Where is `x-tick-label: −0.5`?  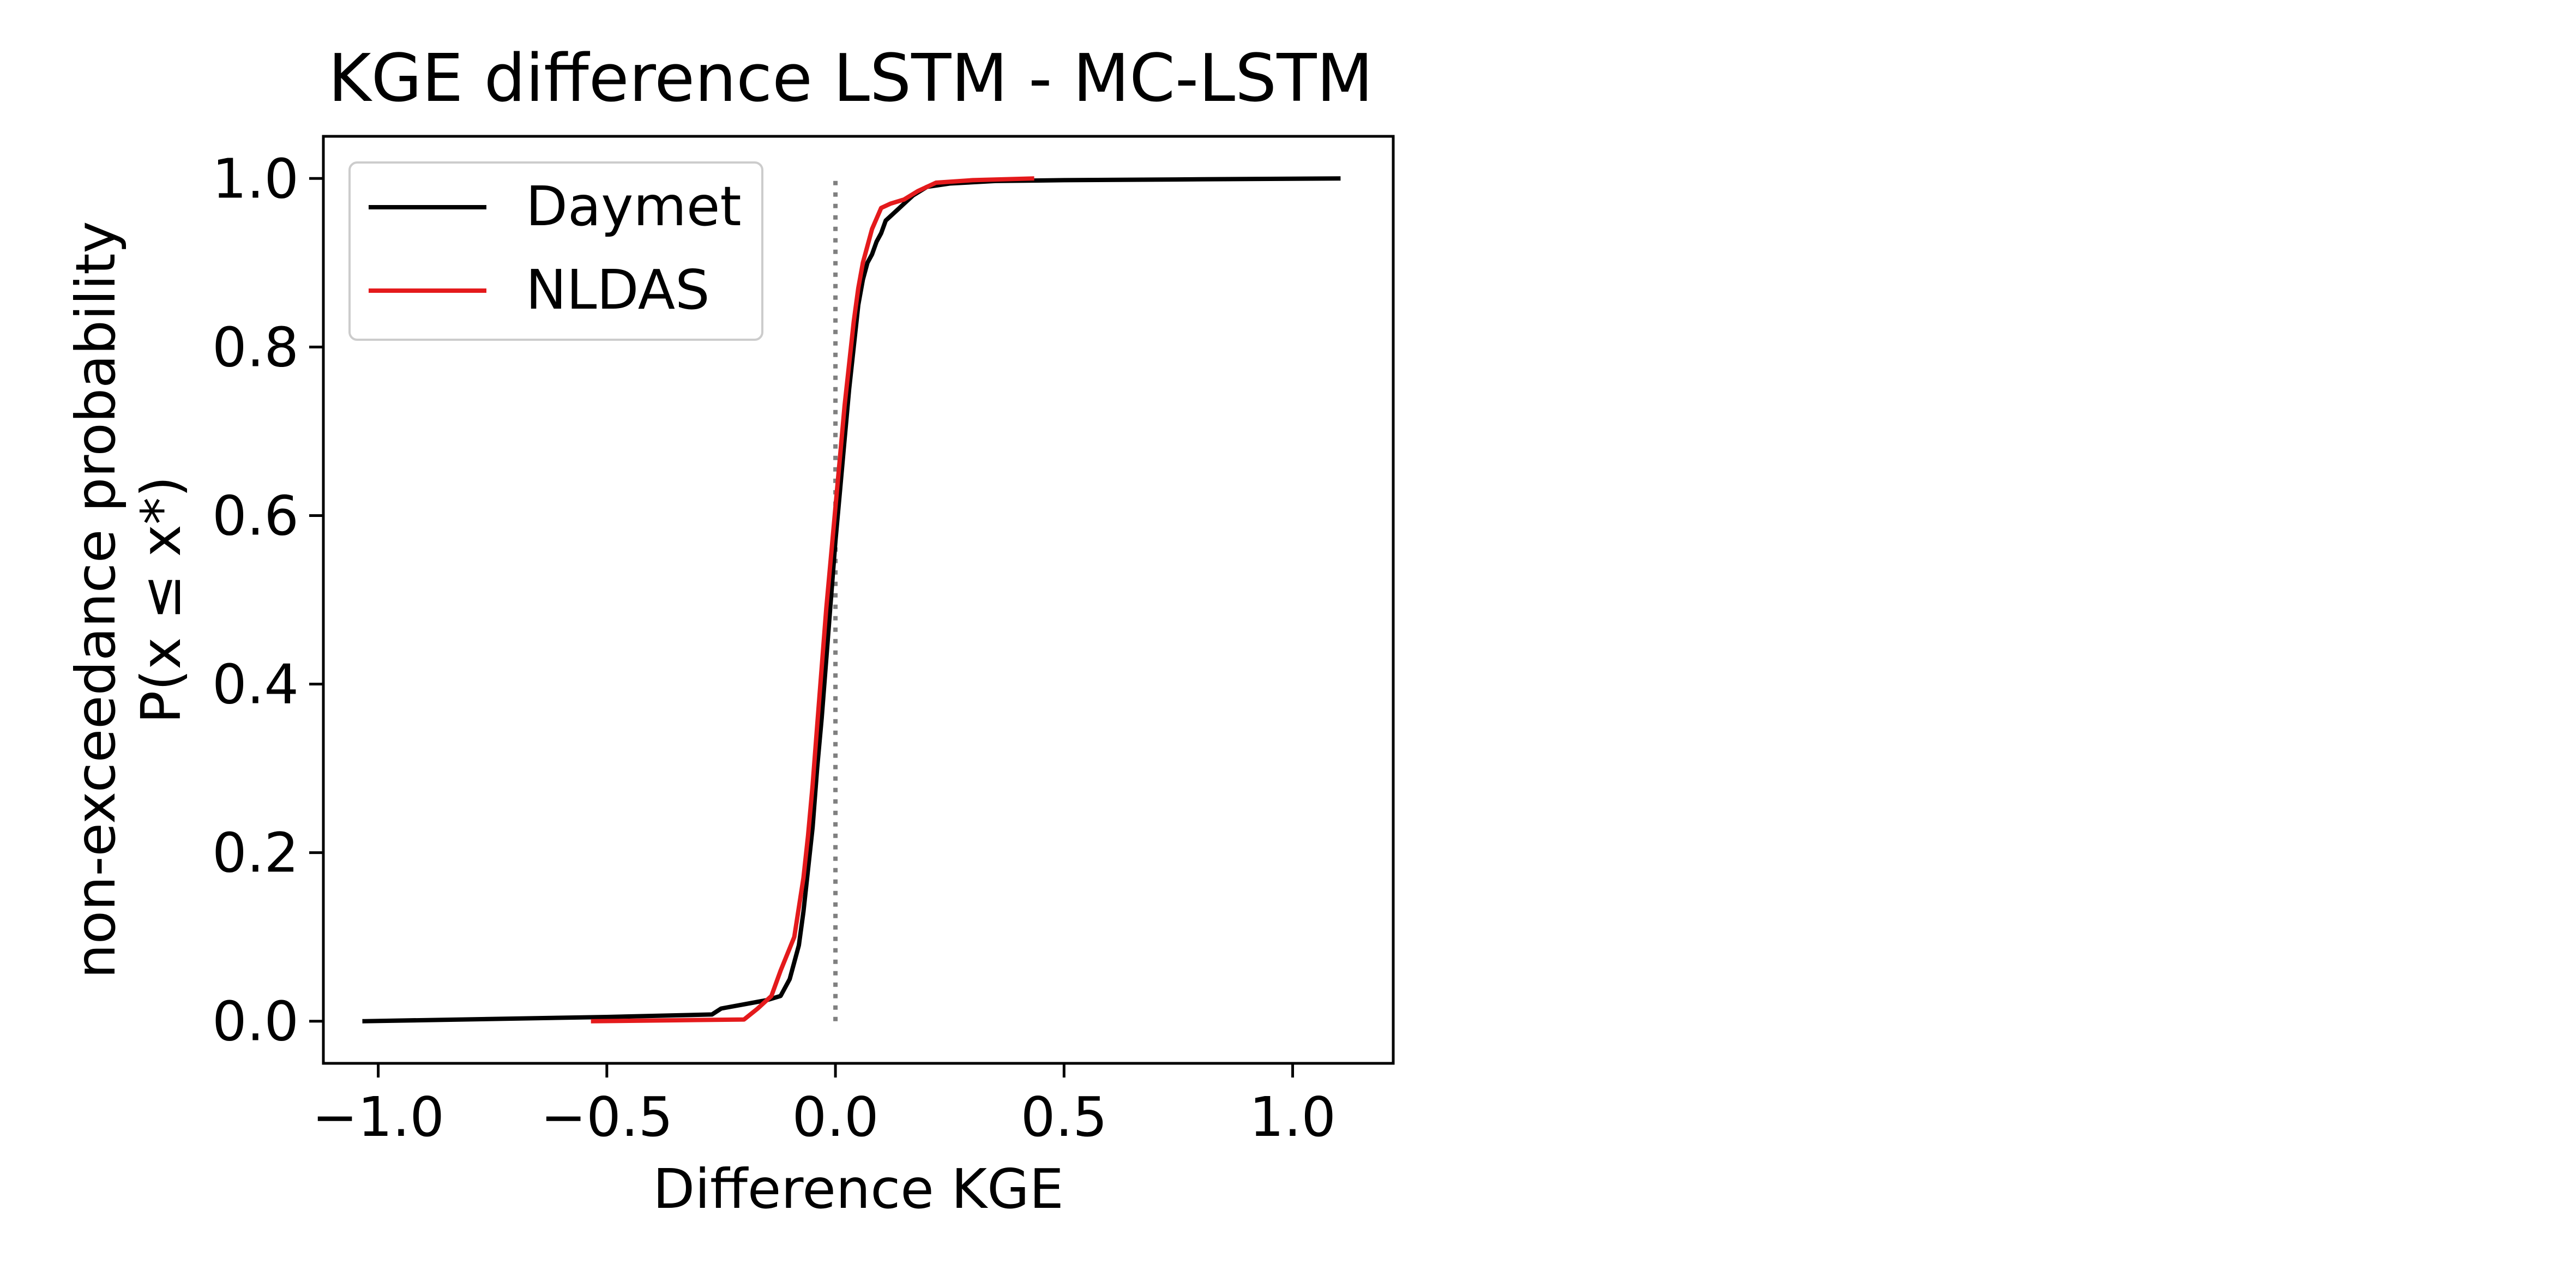
x-tick-label: −0.5 is located at coordinates (606, 1117).